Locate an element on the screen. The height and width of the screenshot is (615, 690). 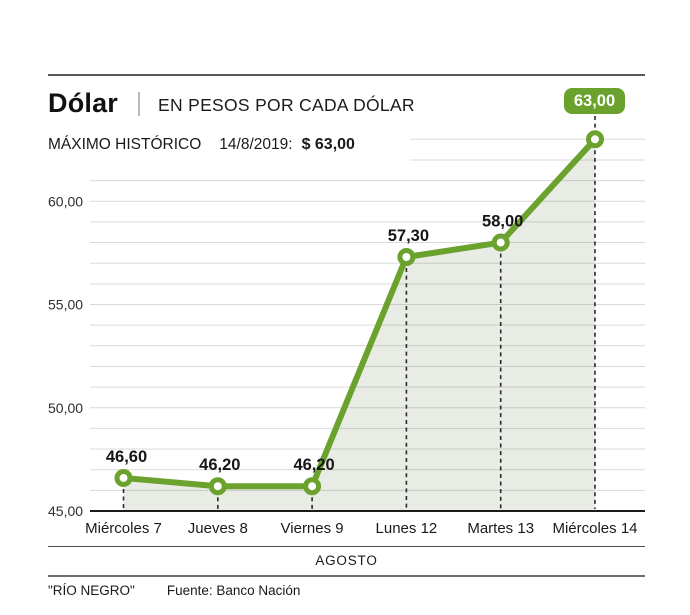
x-axis-tick: Jueves 8 is located at coordinates (218, 528).